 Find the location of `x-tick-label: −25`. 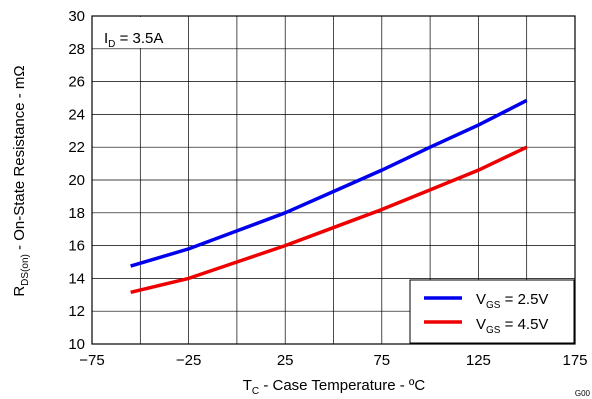

x-tick-label: −25 is located at coordinates (188, 360).